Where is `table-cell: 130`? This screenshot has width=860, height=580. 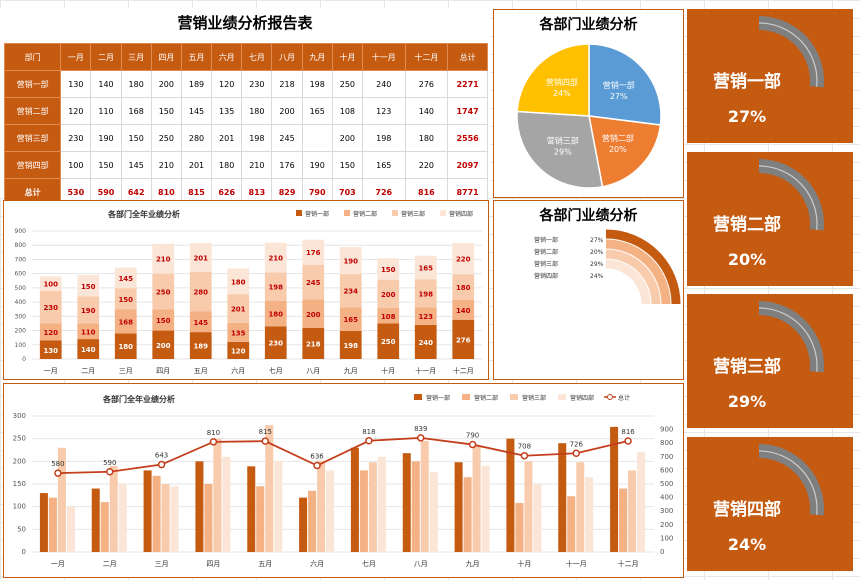 table-cell: 130 is located at coordinates (76, 84).